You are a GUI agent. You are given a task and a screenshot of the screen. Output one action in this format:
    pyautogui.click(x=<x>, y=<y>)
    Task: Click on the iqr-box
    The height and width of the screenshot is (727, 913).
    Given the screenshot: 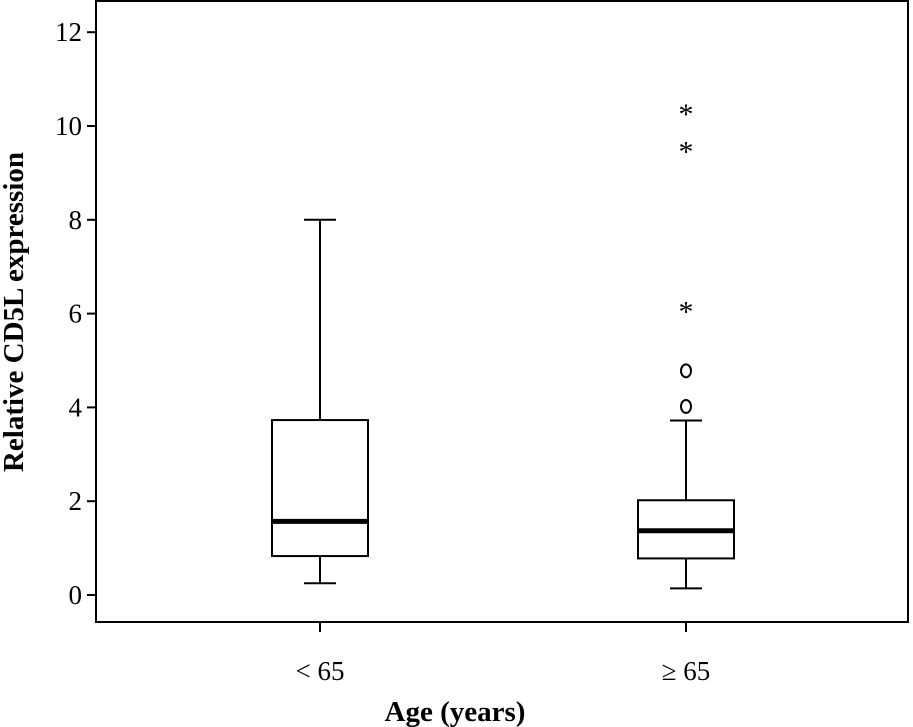 What is the action you would take?
    pyautogui.click(x=320, y=488)
    